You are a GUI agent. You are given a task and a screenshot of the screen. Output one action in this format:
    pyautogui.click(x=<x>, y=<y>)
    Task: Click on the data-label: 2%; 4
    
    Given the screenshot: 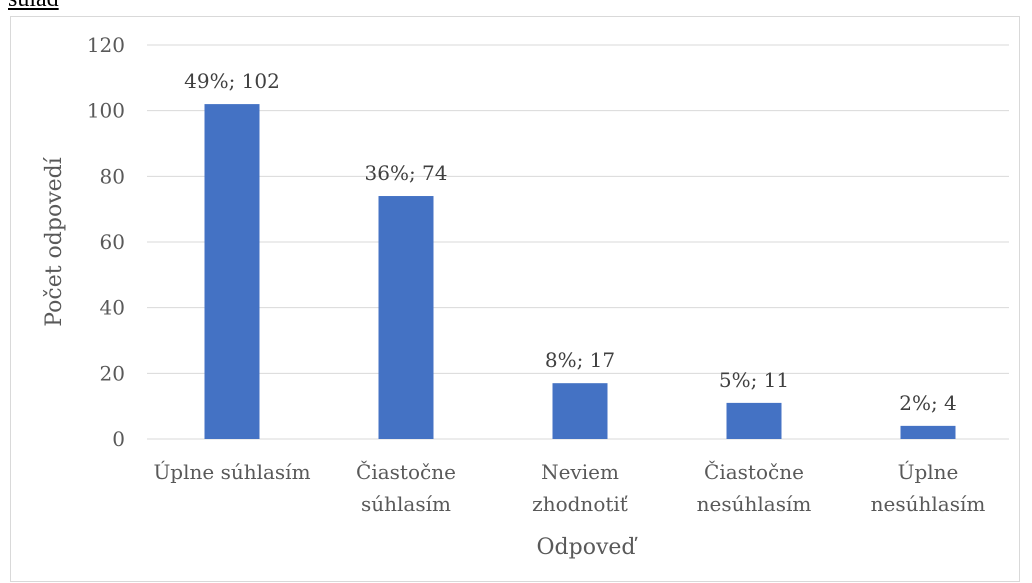 What is the action you would take?
    pyautogui.click(x=928, y=403)
    